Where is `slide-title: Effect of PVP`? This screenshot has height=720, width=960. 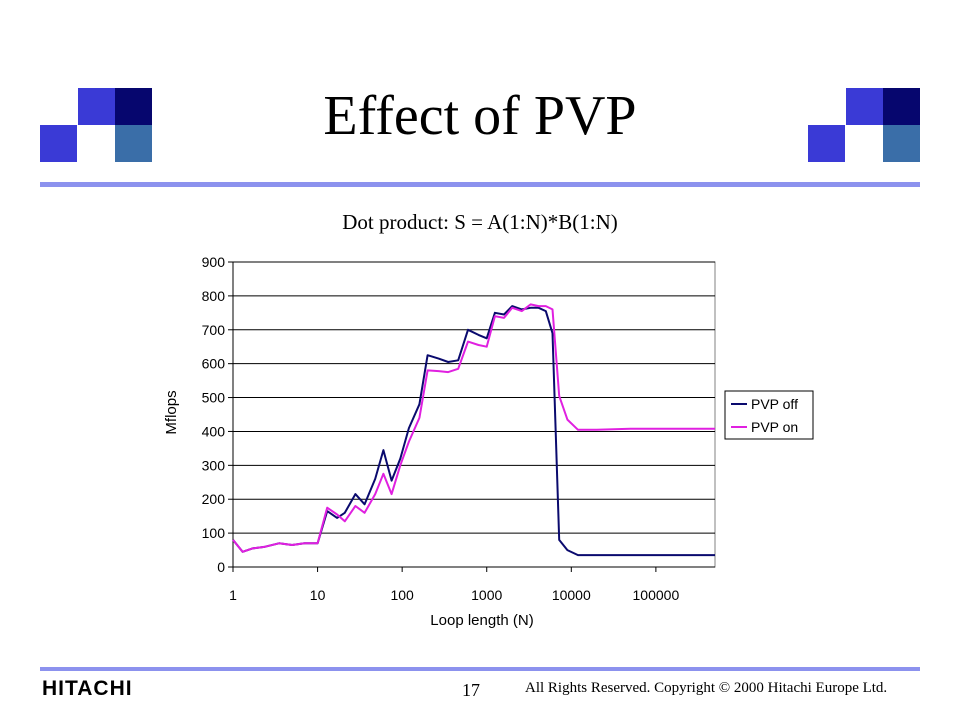
slide-title: Effect of PVP is located at coordinates (480, 116).